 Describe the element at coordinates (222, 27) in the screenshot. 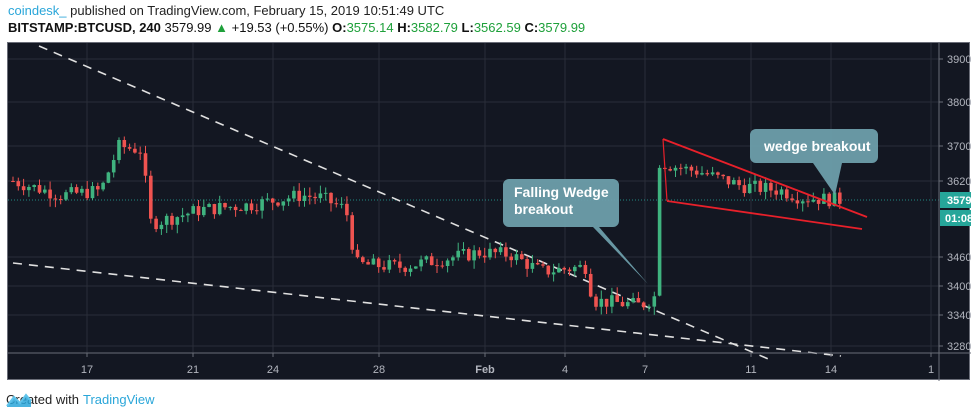

I see `up-arrow-icon: ▲` at that location.